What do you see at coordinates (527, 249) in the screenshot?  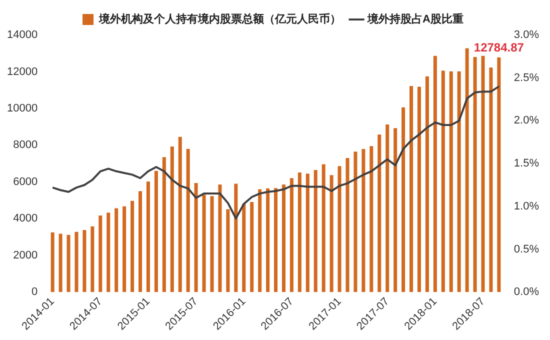 I see `y2-tick-label: 0.5%` at bounding box center [527, 249].